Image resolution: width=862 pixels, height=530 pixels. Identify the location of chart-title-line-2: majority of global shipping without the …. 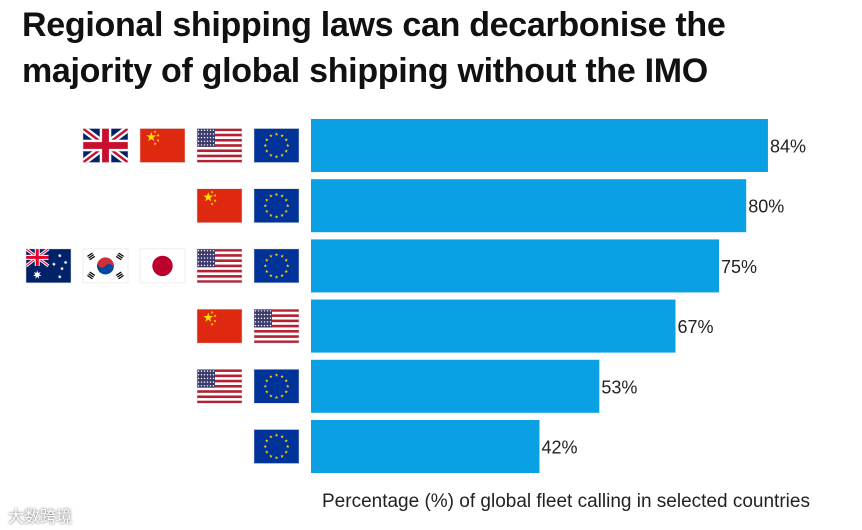
(365, 71).